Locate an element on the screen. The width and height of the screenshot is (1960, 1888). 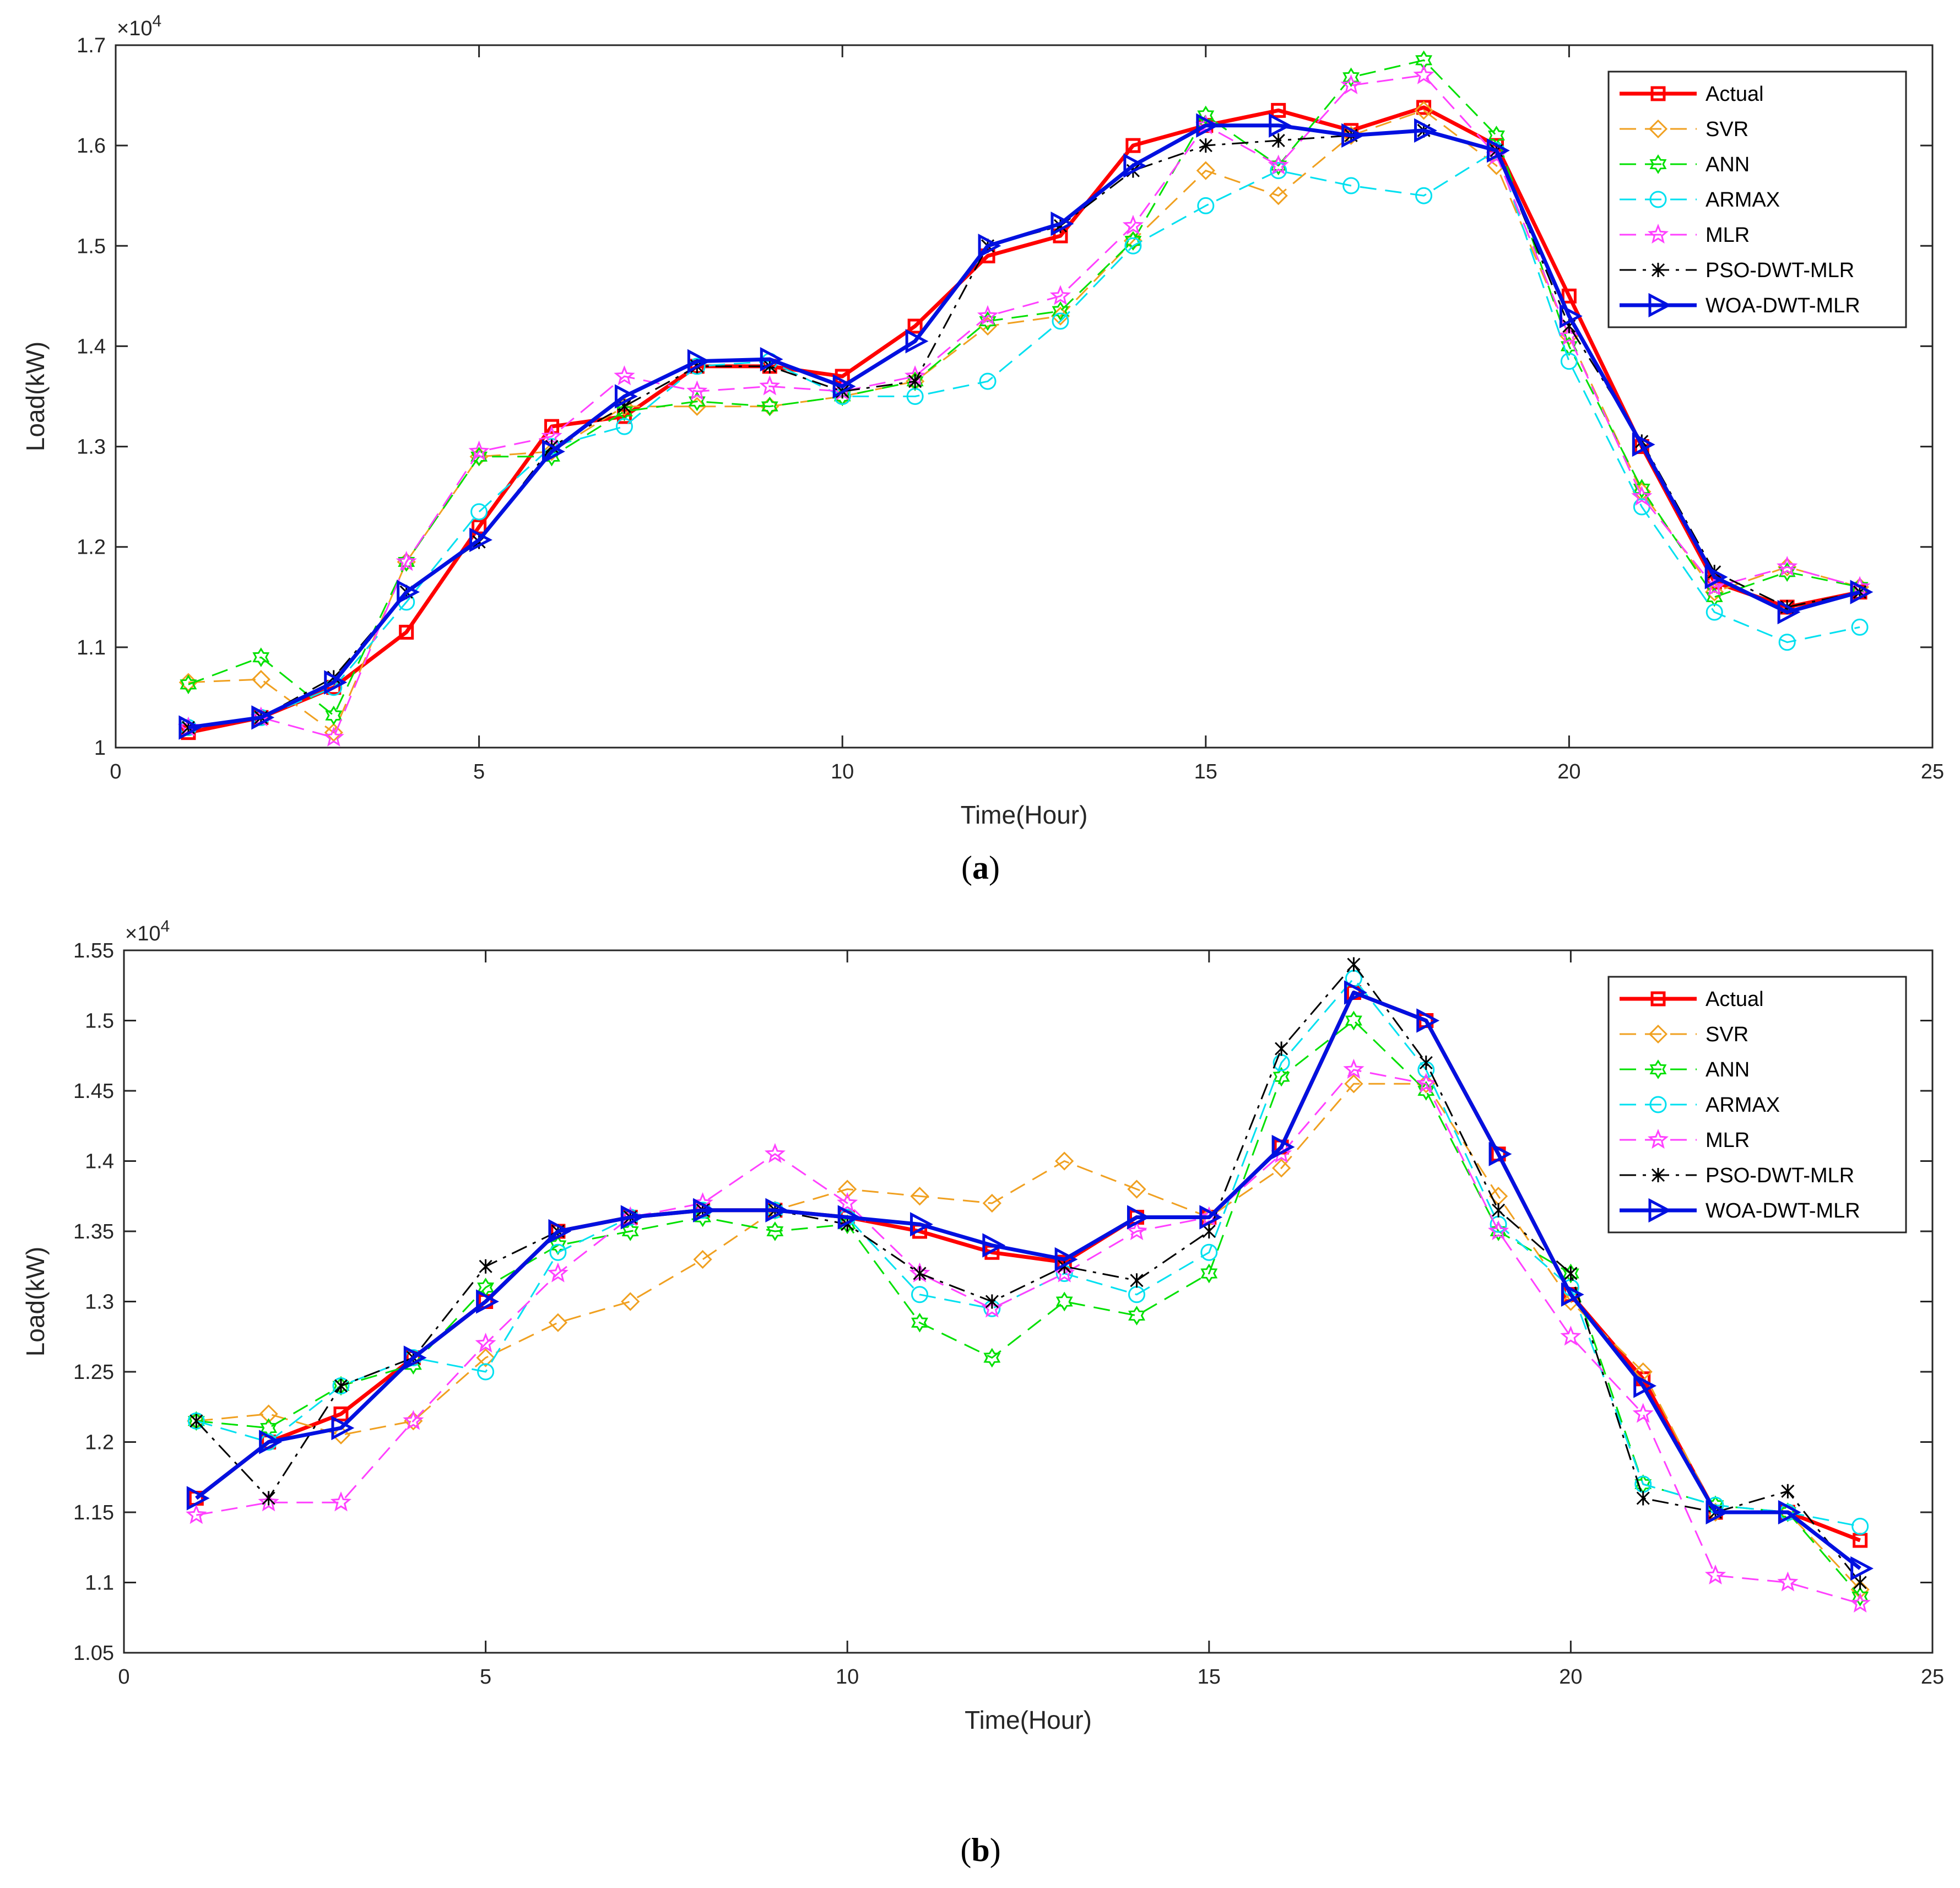
x-tick-label: 5 is located at coordinates (485, 1677).